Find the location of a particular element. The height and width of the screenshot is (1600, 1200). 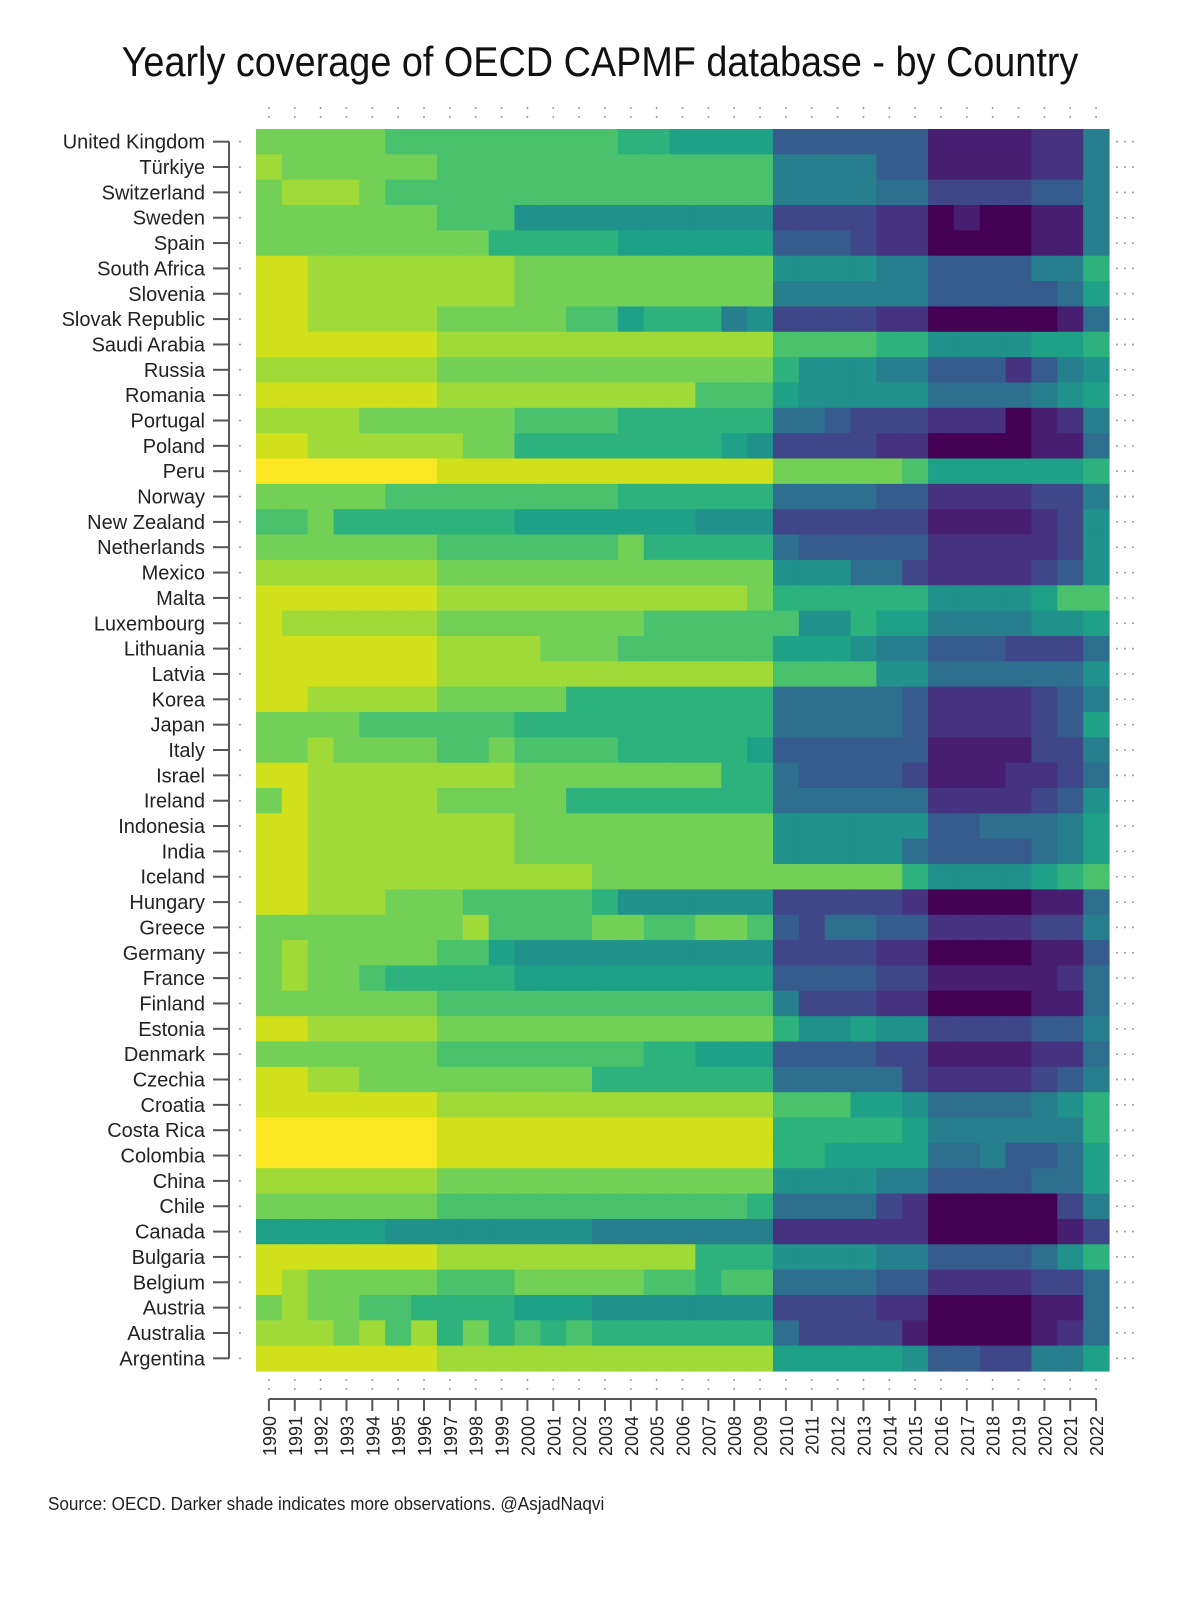

x-tick-label: 2011 is located at coordinates (813, 1435).